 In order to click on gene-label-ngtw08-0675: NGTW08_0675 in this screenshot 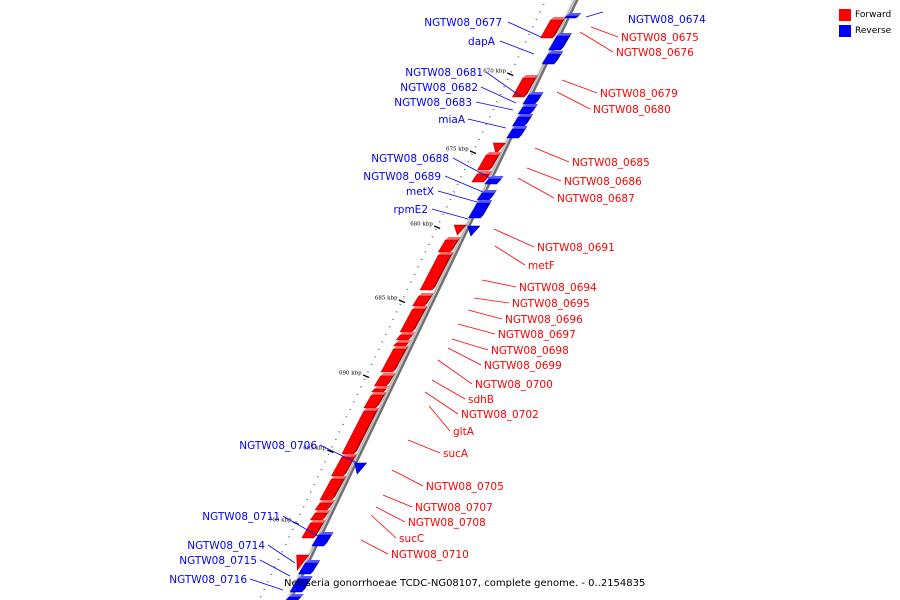, I will do `click(660, 38)`.